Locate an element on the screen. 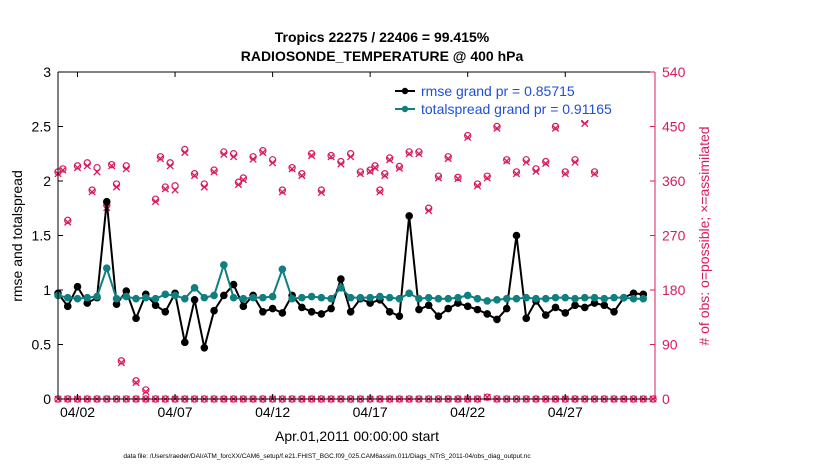 Image resolution: width=830 pixels, height=470 pixels. y-tick-label: 1.5 is located at coordinates (42, 236).